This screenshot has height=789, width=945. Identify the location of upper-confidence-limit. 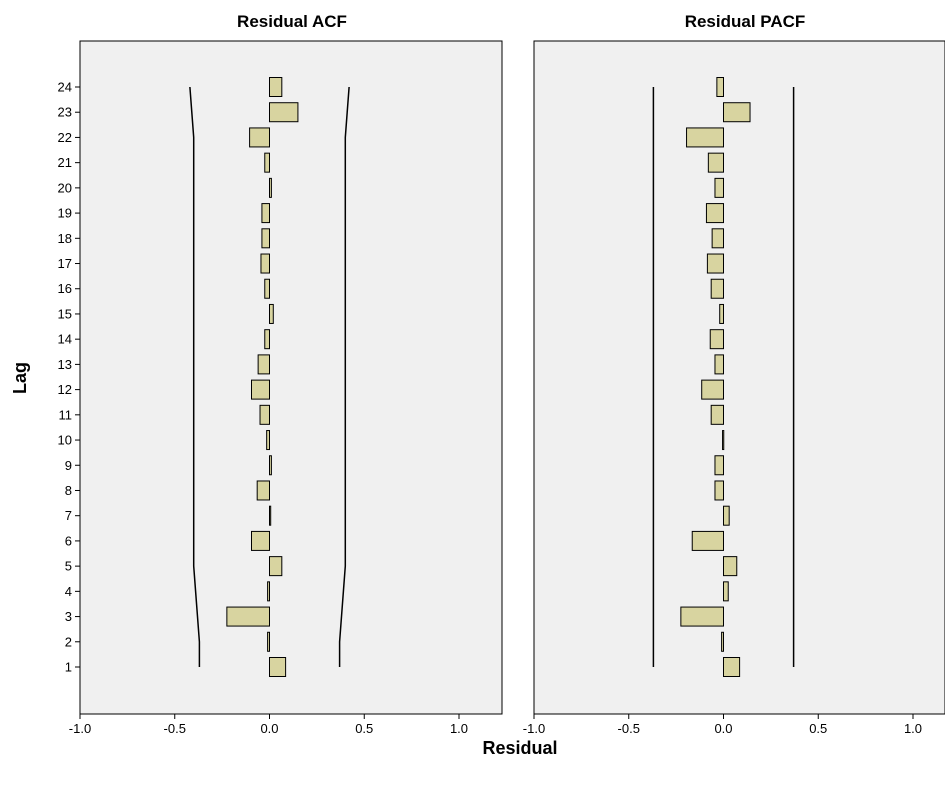
(344, 376).